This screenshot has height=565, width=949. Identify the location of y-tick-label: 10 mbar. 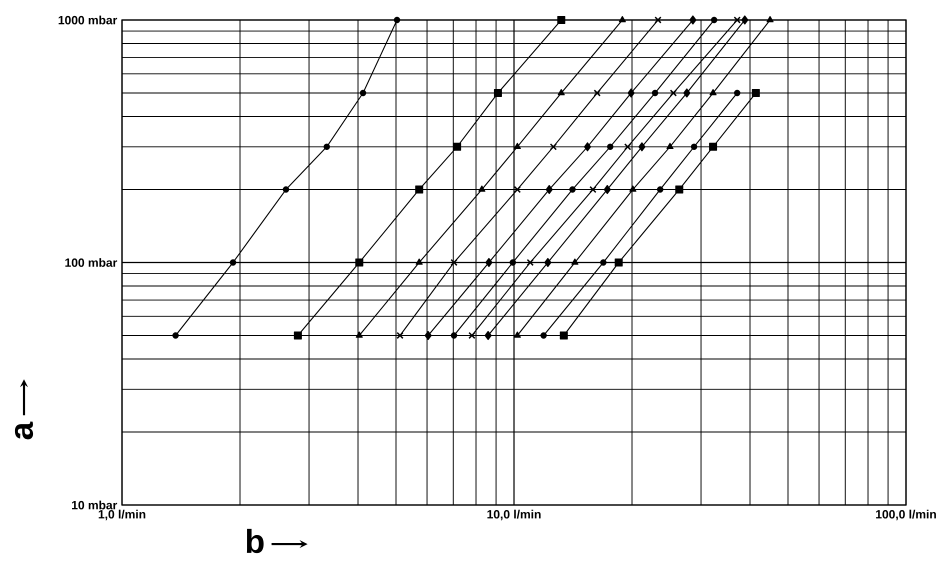
(95, 505).